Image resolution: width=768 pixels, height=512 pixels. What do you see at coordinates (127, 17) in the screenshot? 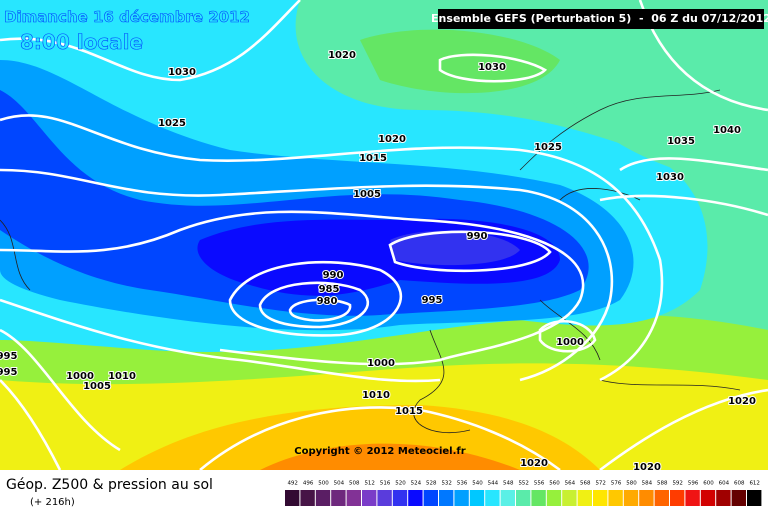
I see `date-title: Dimanche 16 décembre 2012` at bounding box center [127, 17].